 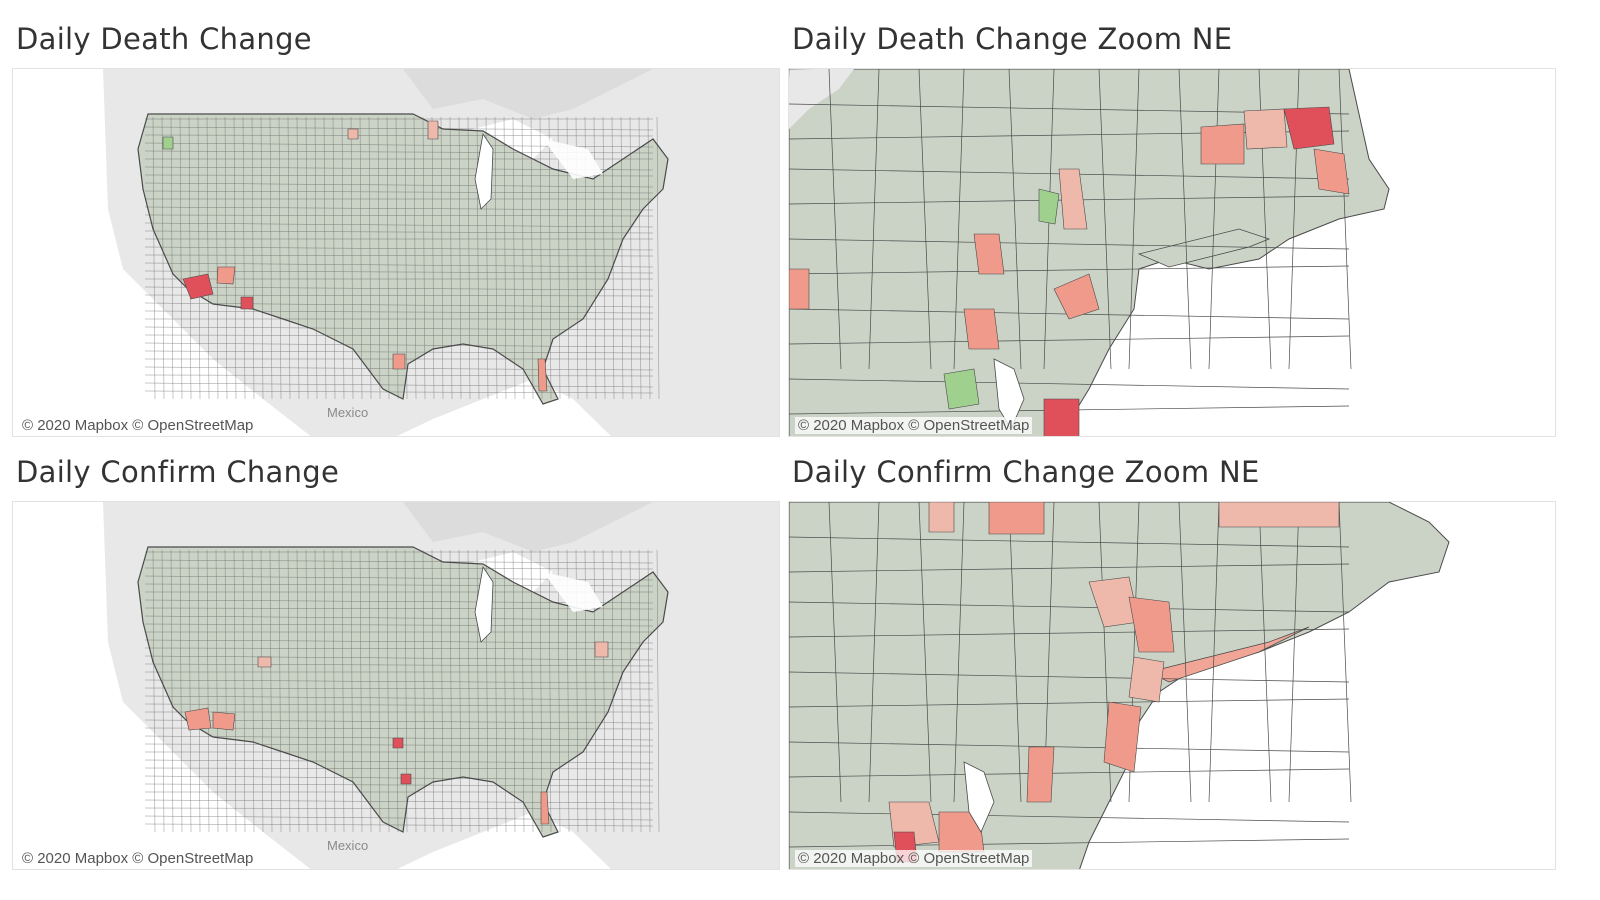 What do you see at coordinates (178, 472) in the screenshot?
I see `panel-title-confirm: Daily Confirm Change` at bounding box center [178, 472].